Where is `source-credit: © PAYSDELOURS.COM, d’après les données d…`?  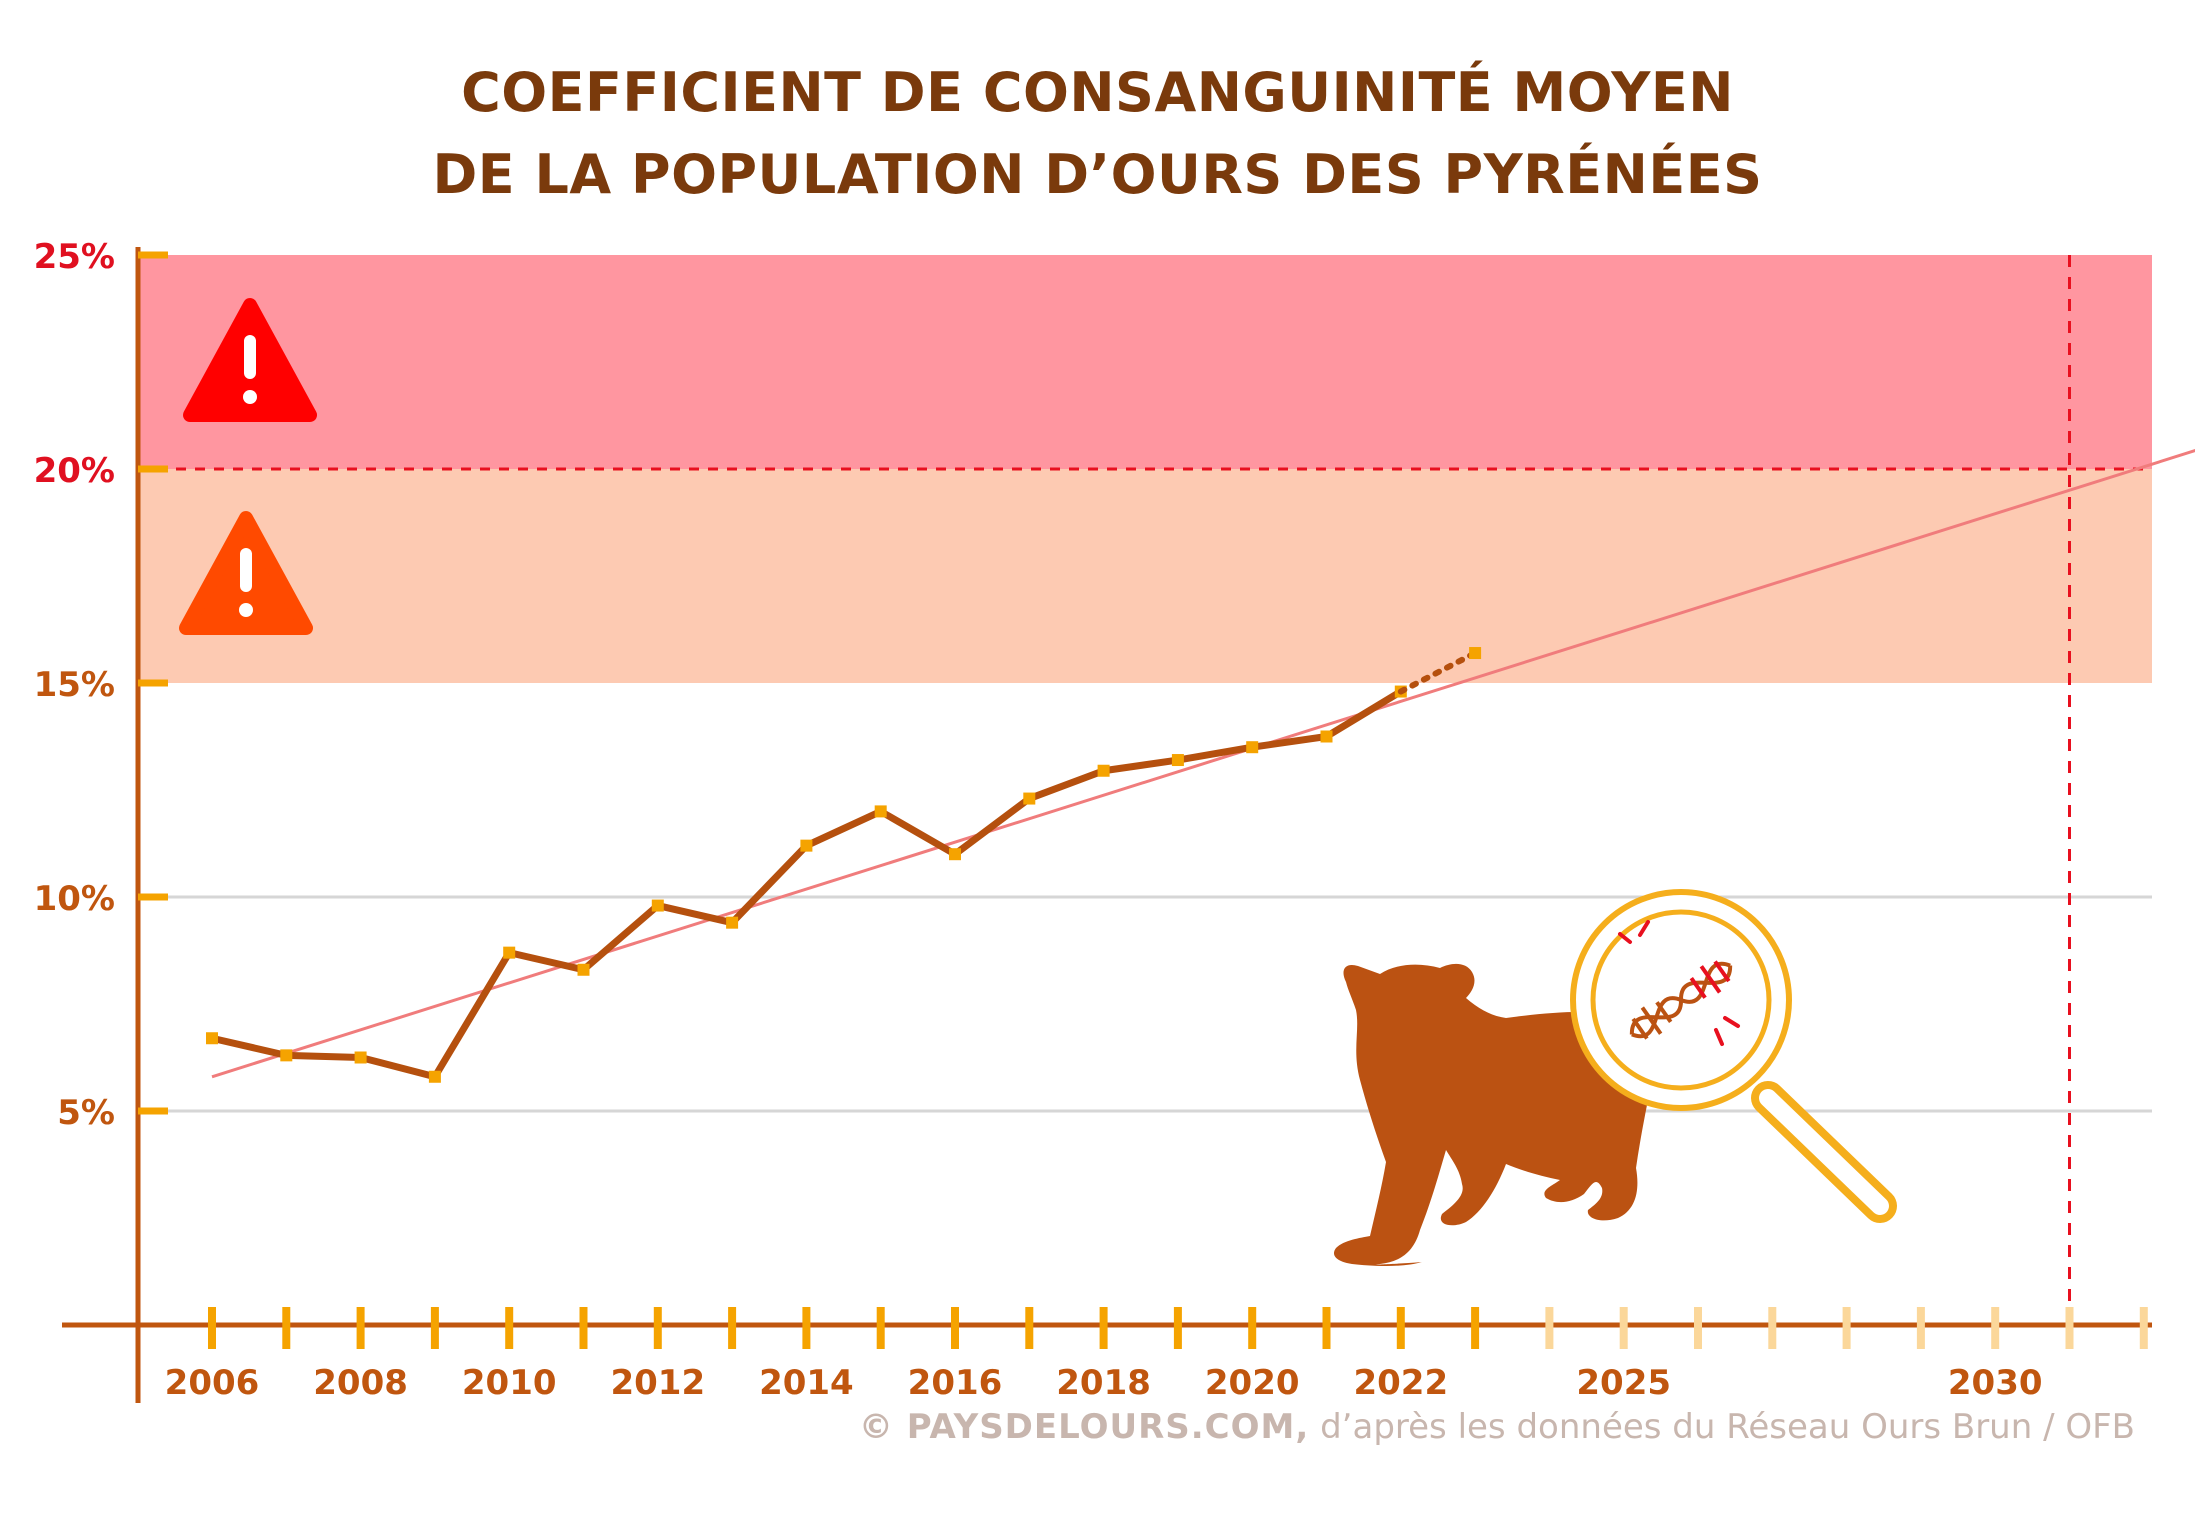
source-credit: © PAYSDELOURS.COM, d’après les données d… is located at coordinates (1497, 1427).